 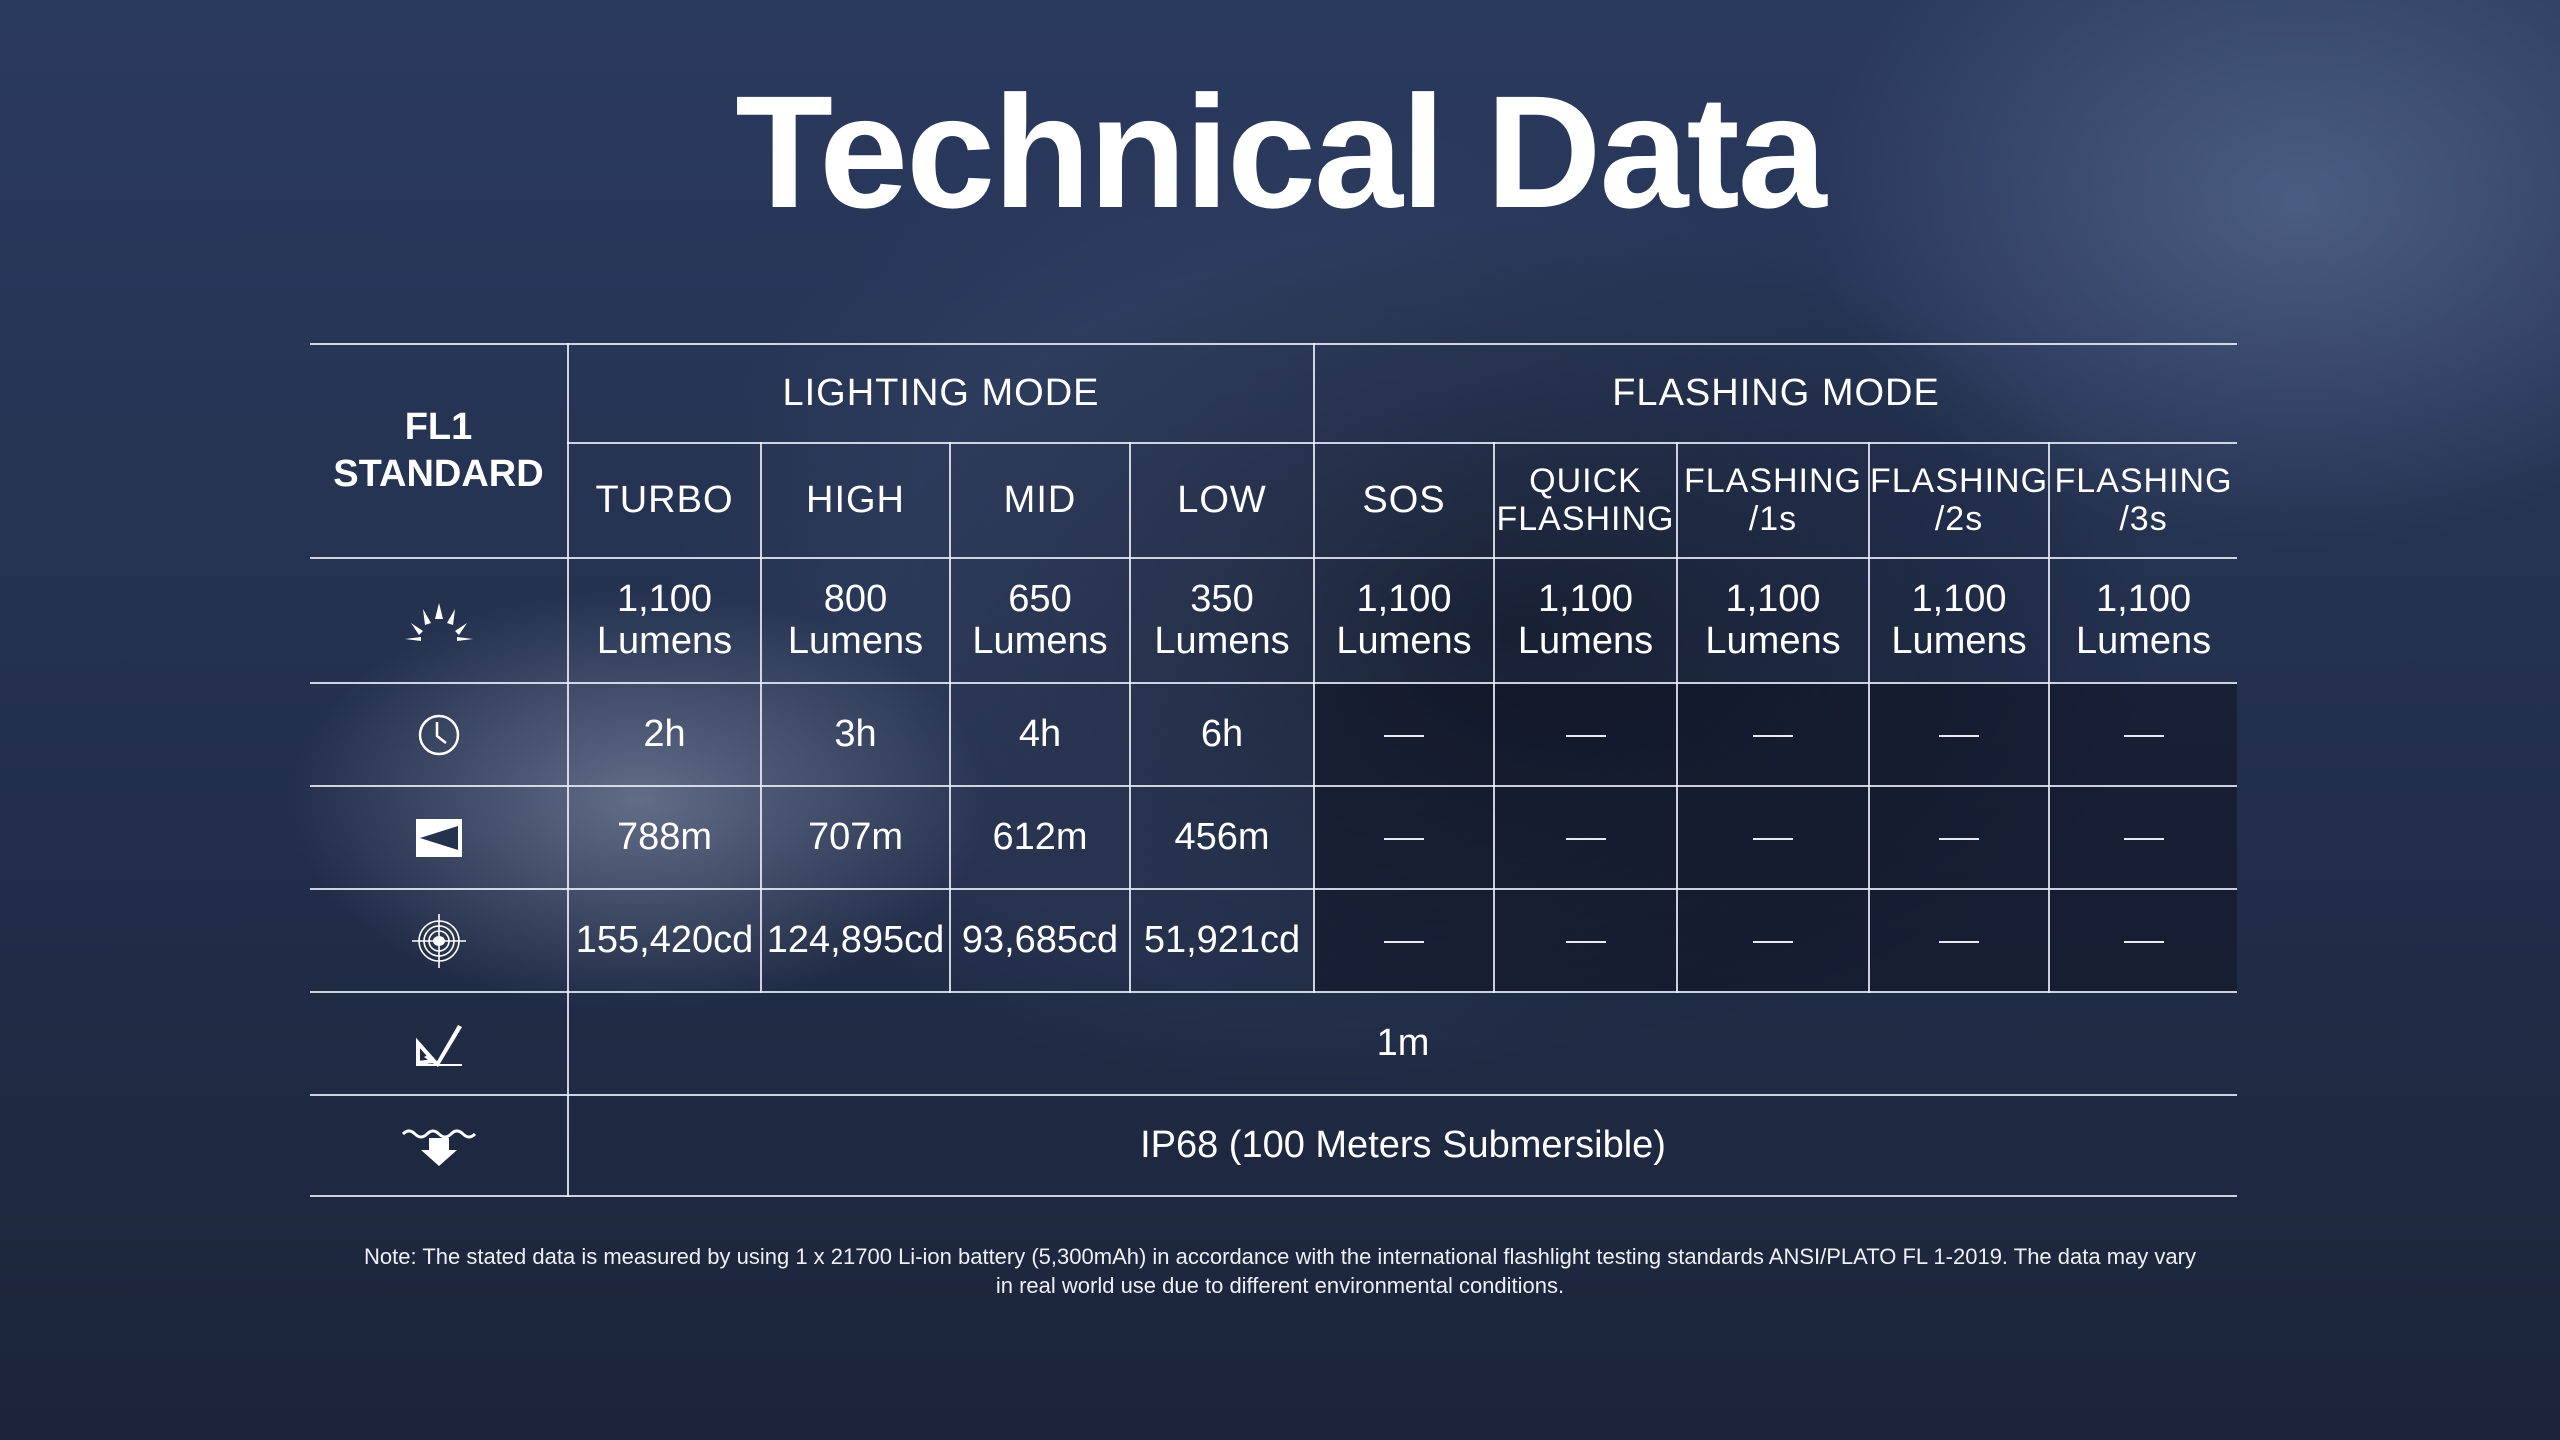 What do you see at coordinates (1040, 598) in the screenshot?
I see `cell-line: 650` at bounding box center [1040, 598].